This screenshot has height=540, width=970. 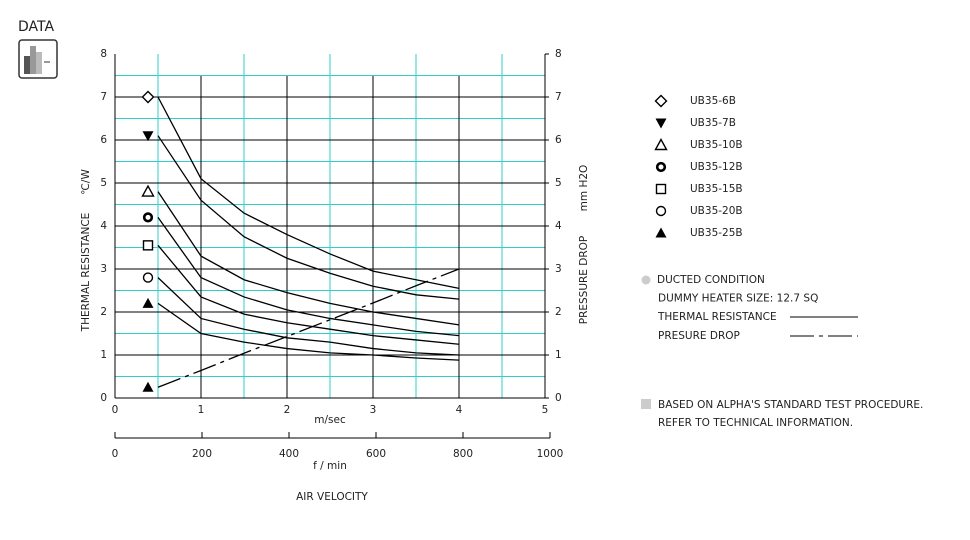 What do you see at coordinates (115, 454) in the screenshot?
I see `x2-tick-label: 0` at bounding box center [115, 454].